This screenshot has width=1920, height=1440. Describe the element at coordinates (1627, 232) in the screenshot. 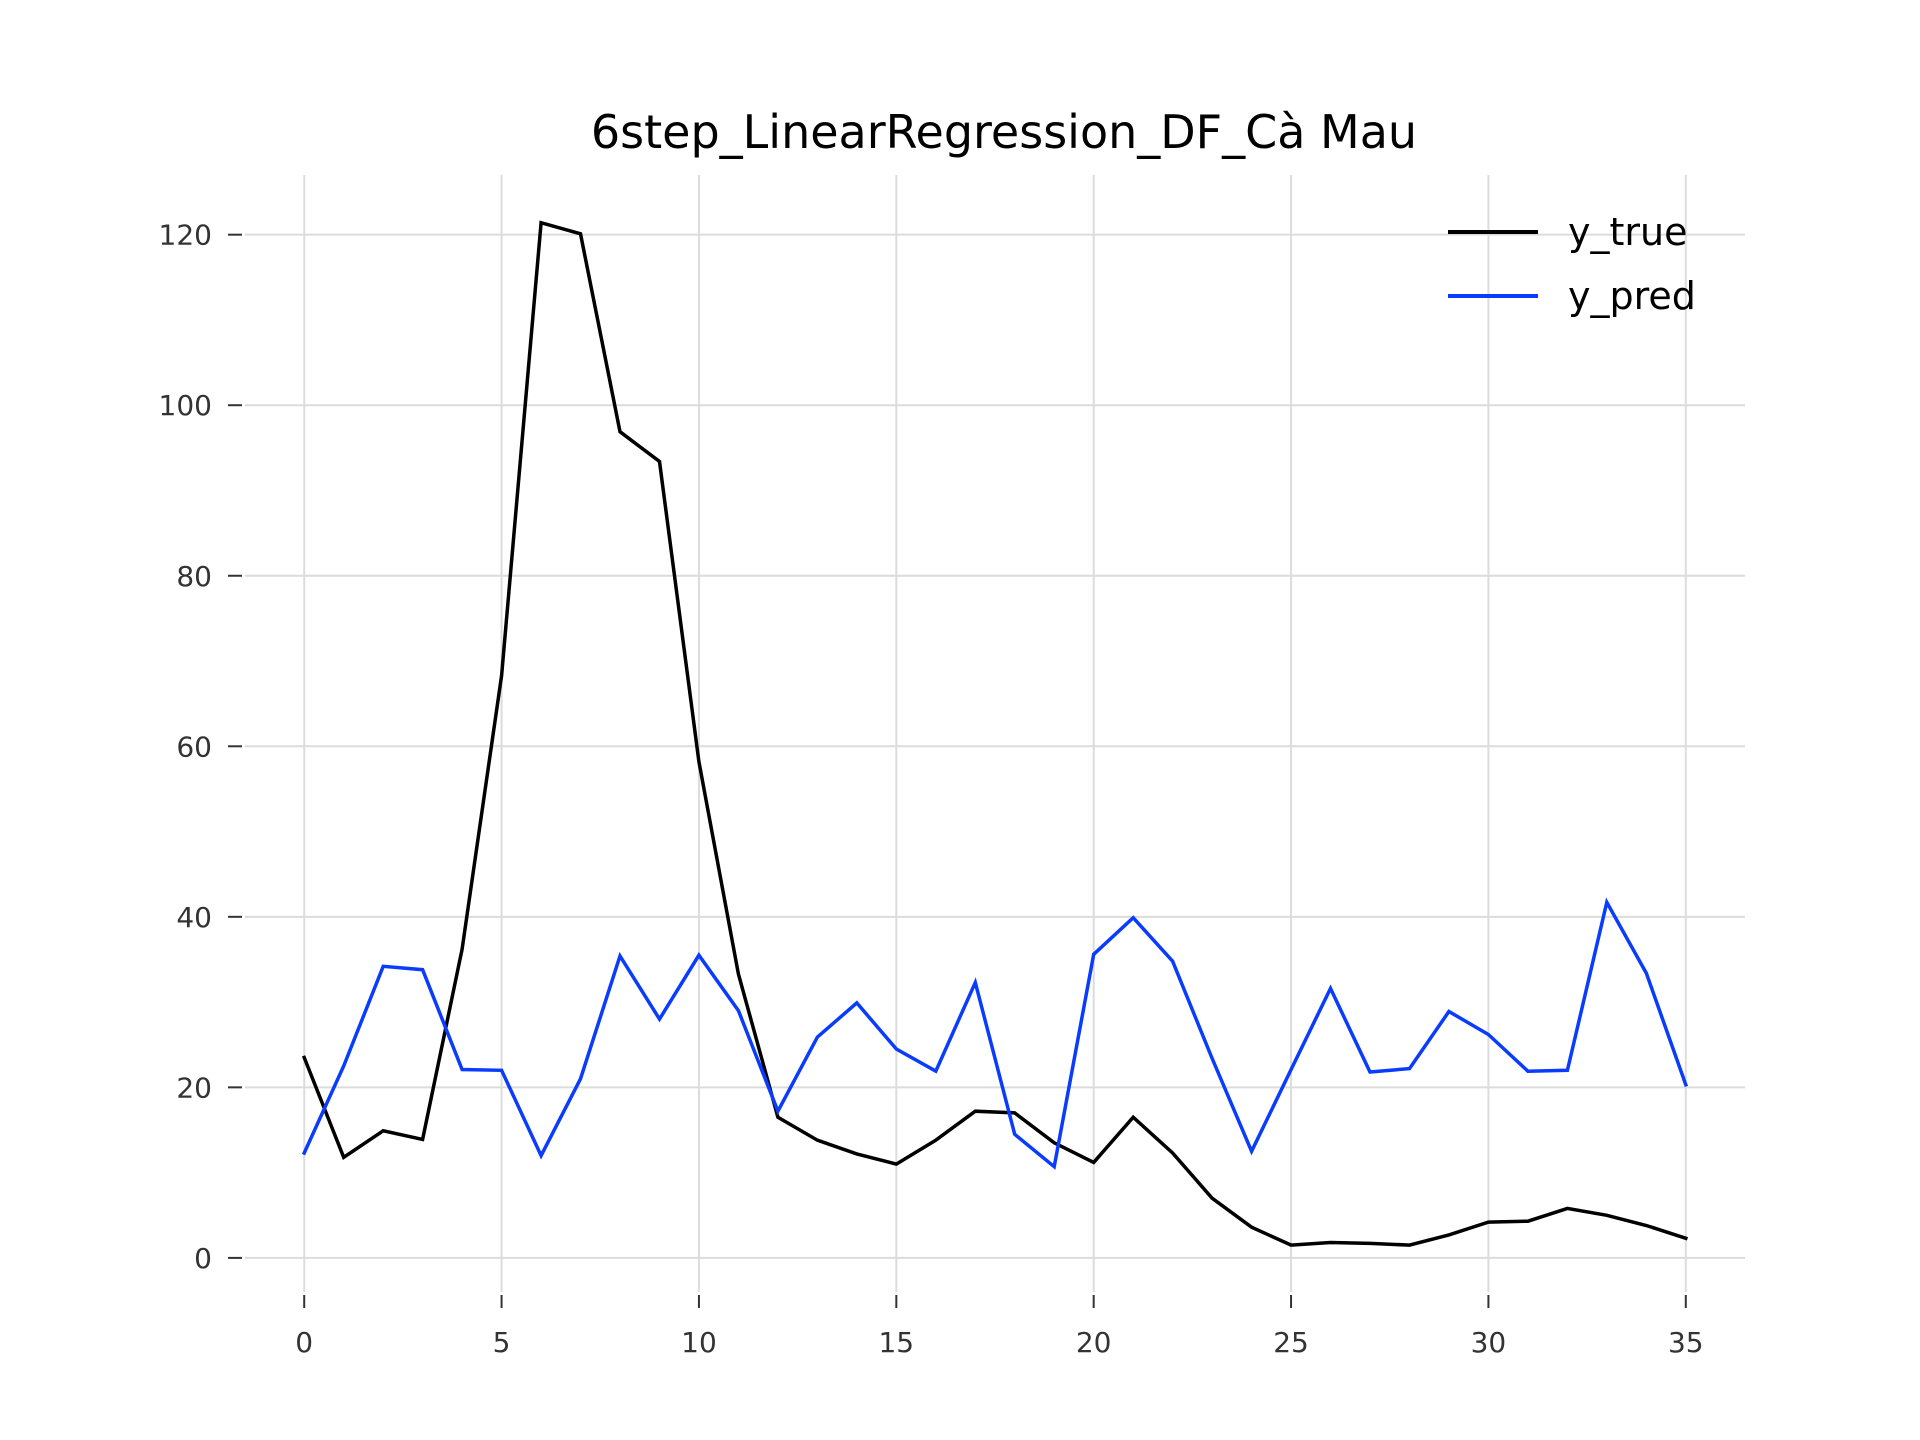

I see `legend-label-y-true: y_true` at that location.